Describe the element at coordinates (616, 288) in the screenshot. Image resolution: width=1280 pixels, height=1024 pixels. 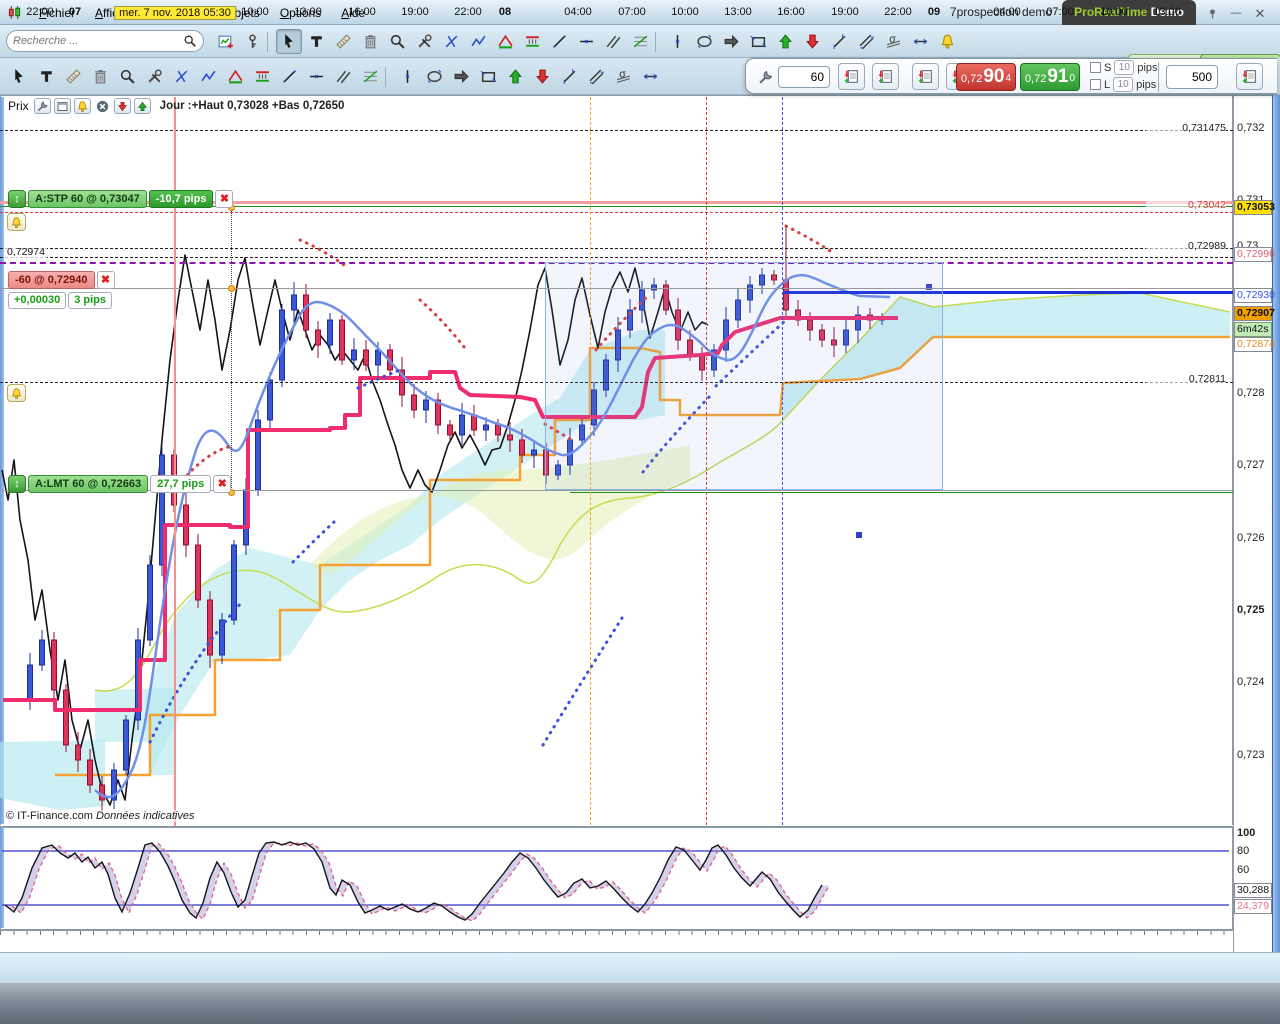
I see `position-line` at that location.